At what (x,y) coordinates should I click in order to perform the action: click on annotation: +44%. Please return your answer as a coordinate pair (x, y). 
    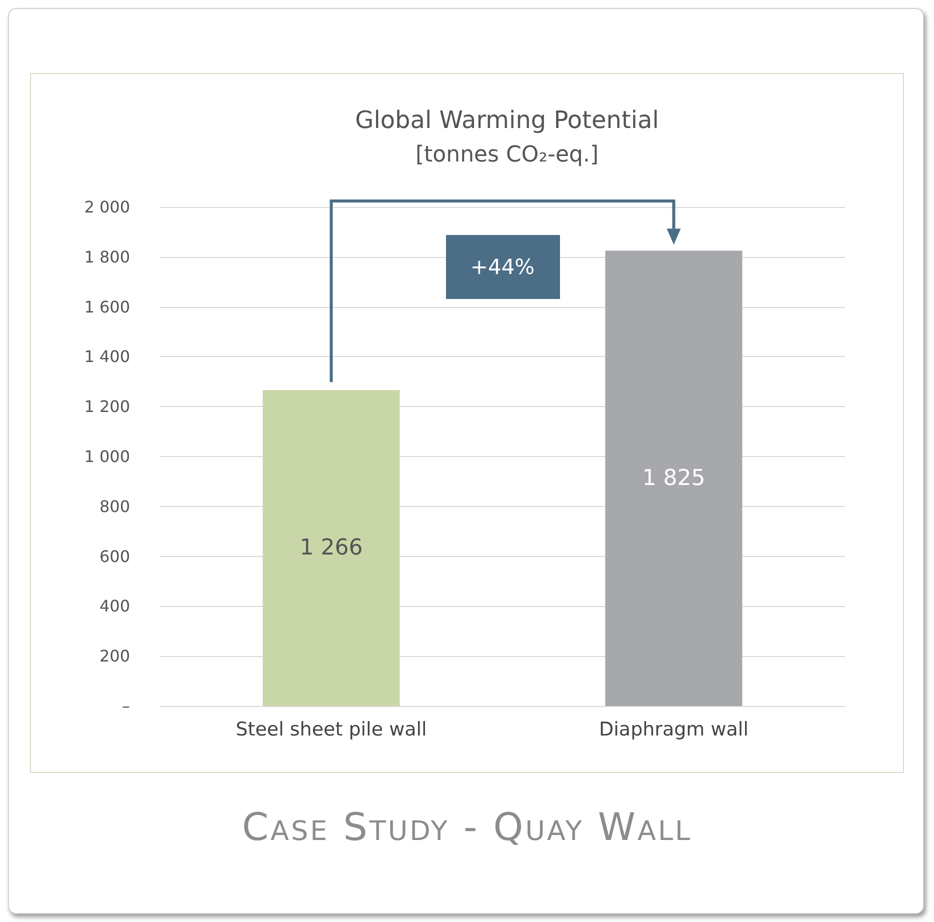
    Looking at the image, I should click on (503, 267).